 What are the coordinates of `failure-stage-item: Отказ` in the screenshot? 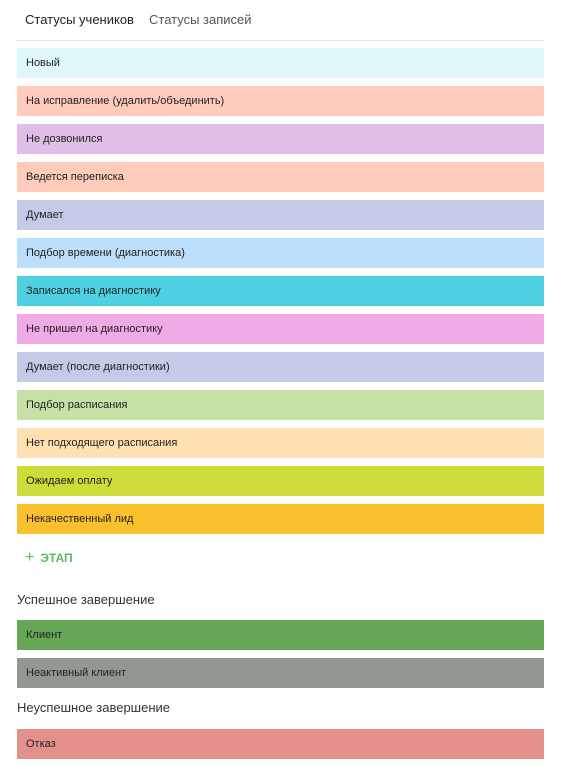 It's located at (280, 744).